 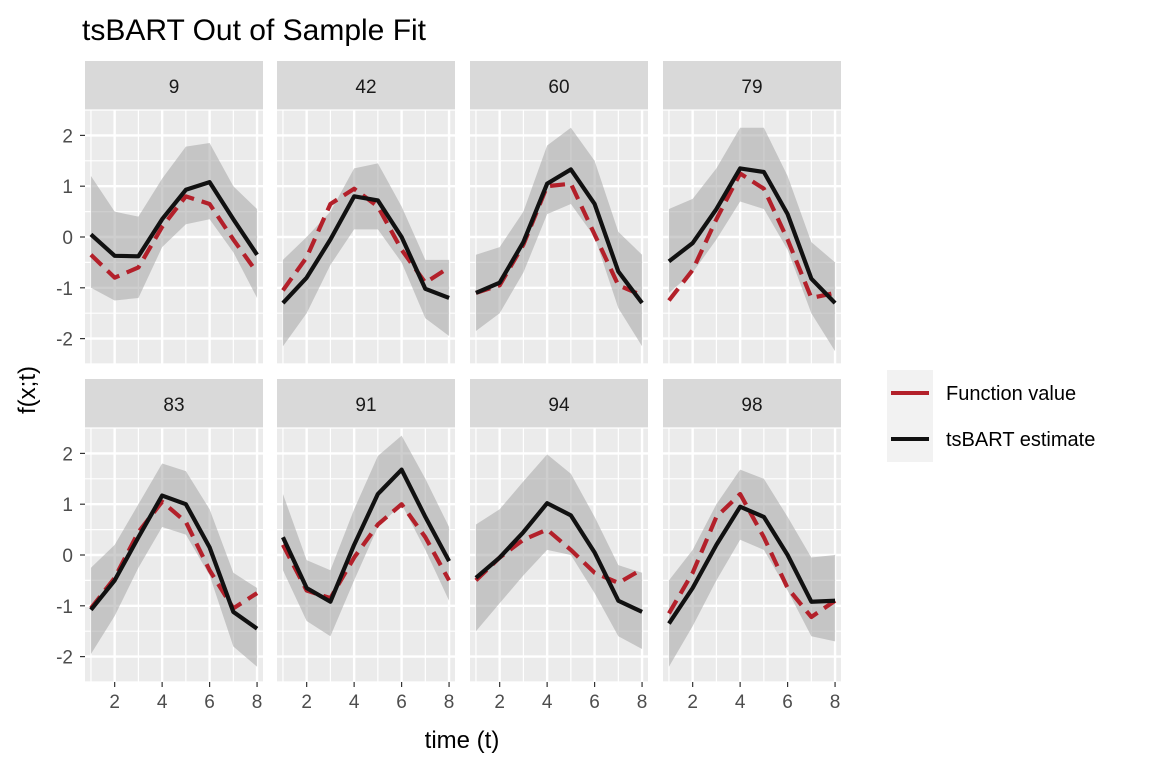 What do you see at coordinates (462, 740) in the screenshot?
I see `x-axis-title: time (t)` at bounding box center [462, 740].